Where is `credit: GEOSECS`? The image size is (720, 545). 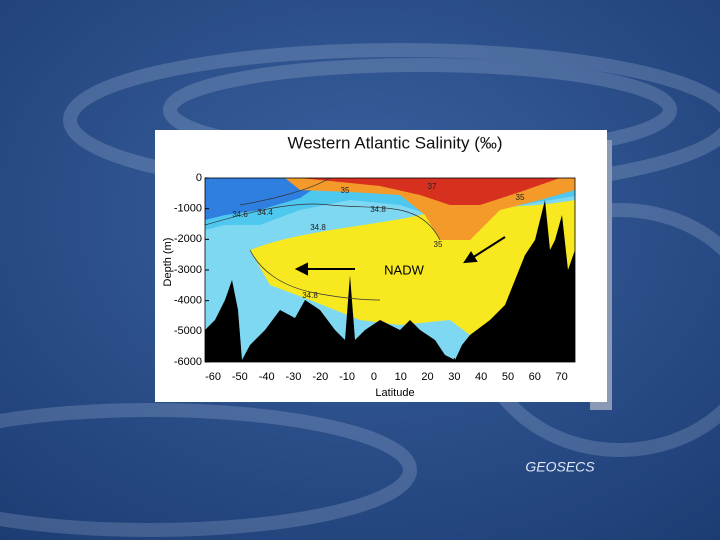 credit: GEOSECS is located at coordinates (560, 467).